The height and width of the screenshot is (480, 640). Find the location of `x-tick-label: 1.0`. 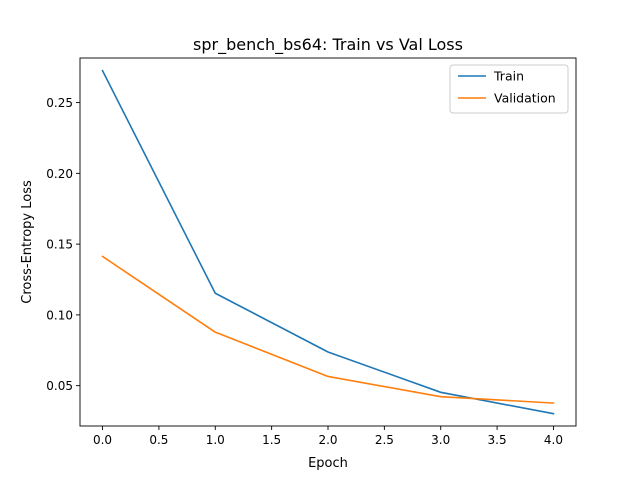

x-tick-label: 1.0 is located at coordinates (215, 440).